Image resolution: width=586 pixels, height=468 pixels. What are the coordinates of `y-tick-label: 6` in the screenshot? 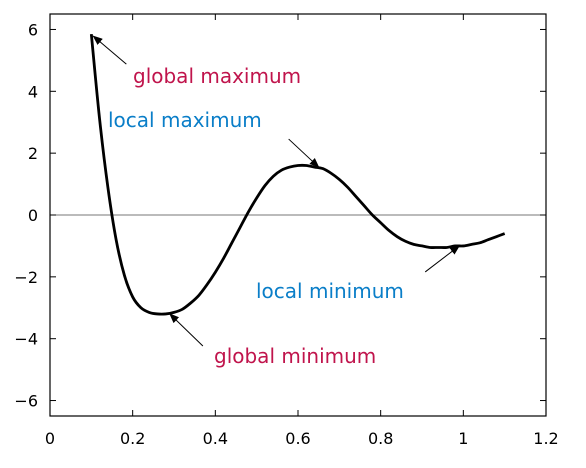 It's located at (33, 29).